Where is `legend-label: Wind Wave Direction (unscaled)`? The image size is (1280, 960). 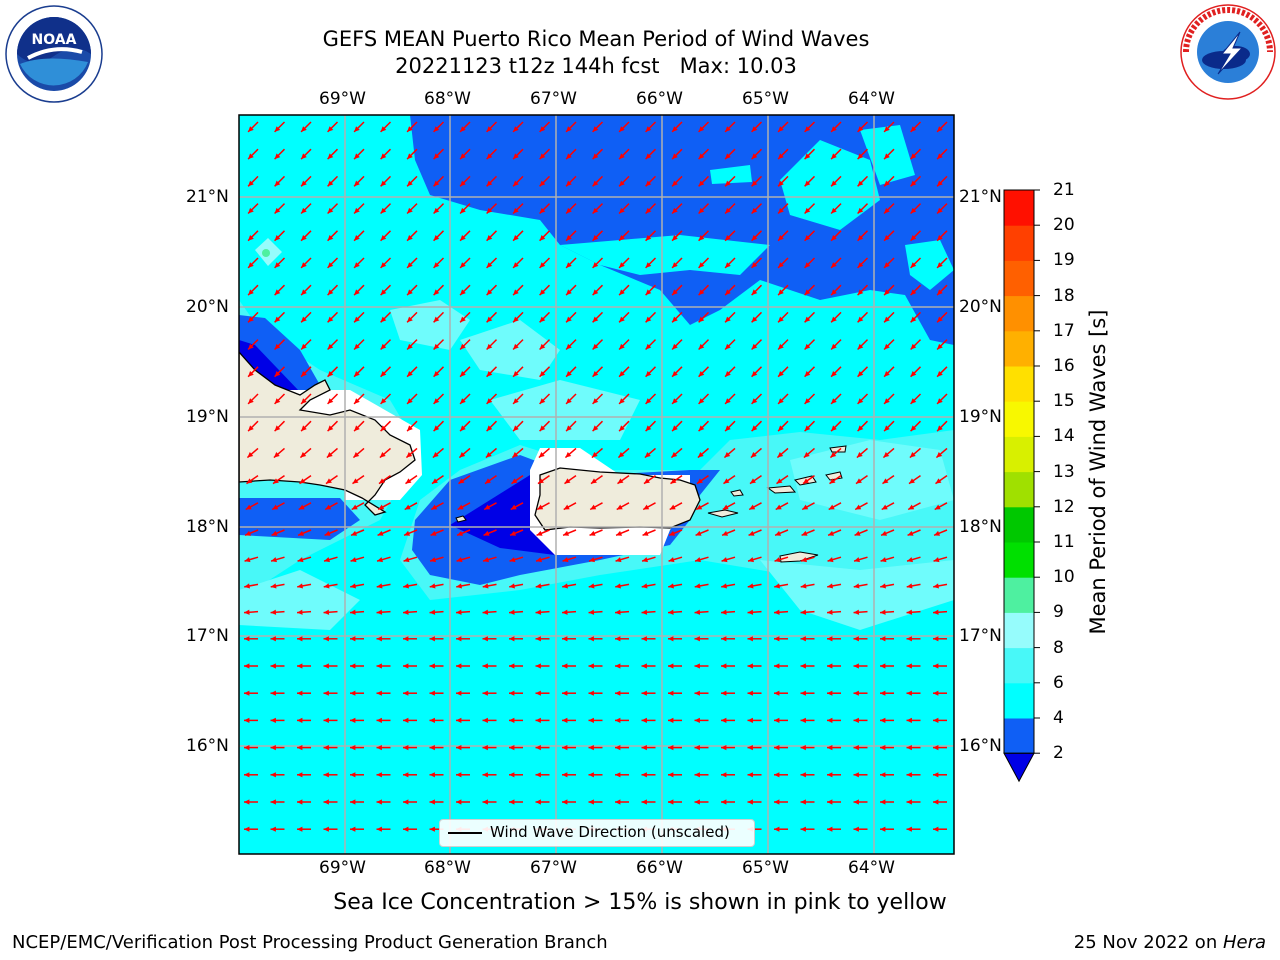
legend-label: Wind Wave Direction (unscaled) is located at coordinates (610, 832).